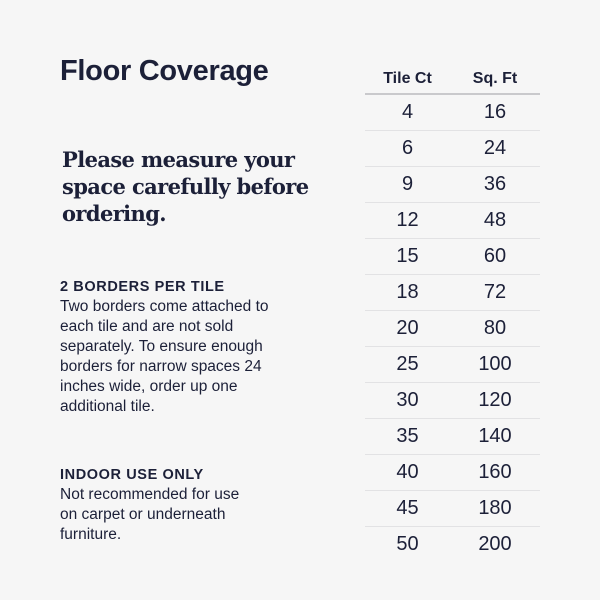  I want to click on cell-tile-count: 4, so click(407, 112).